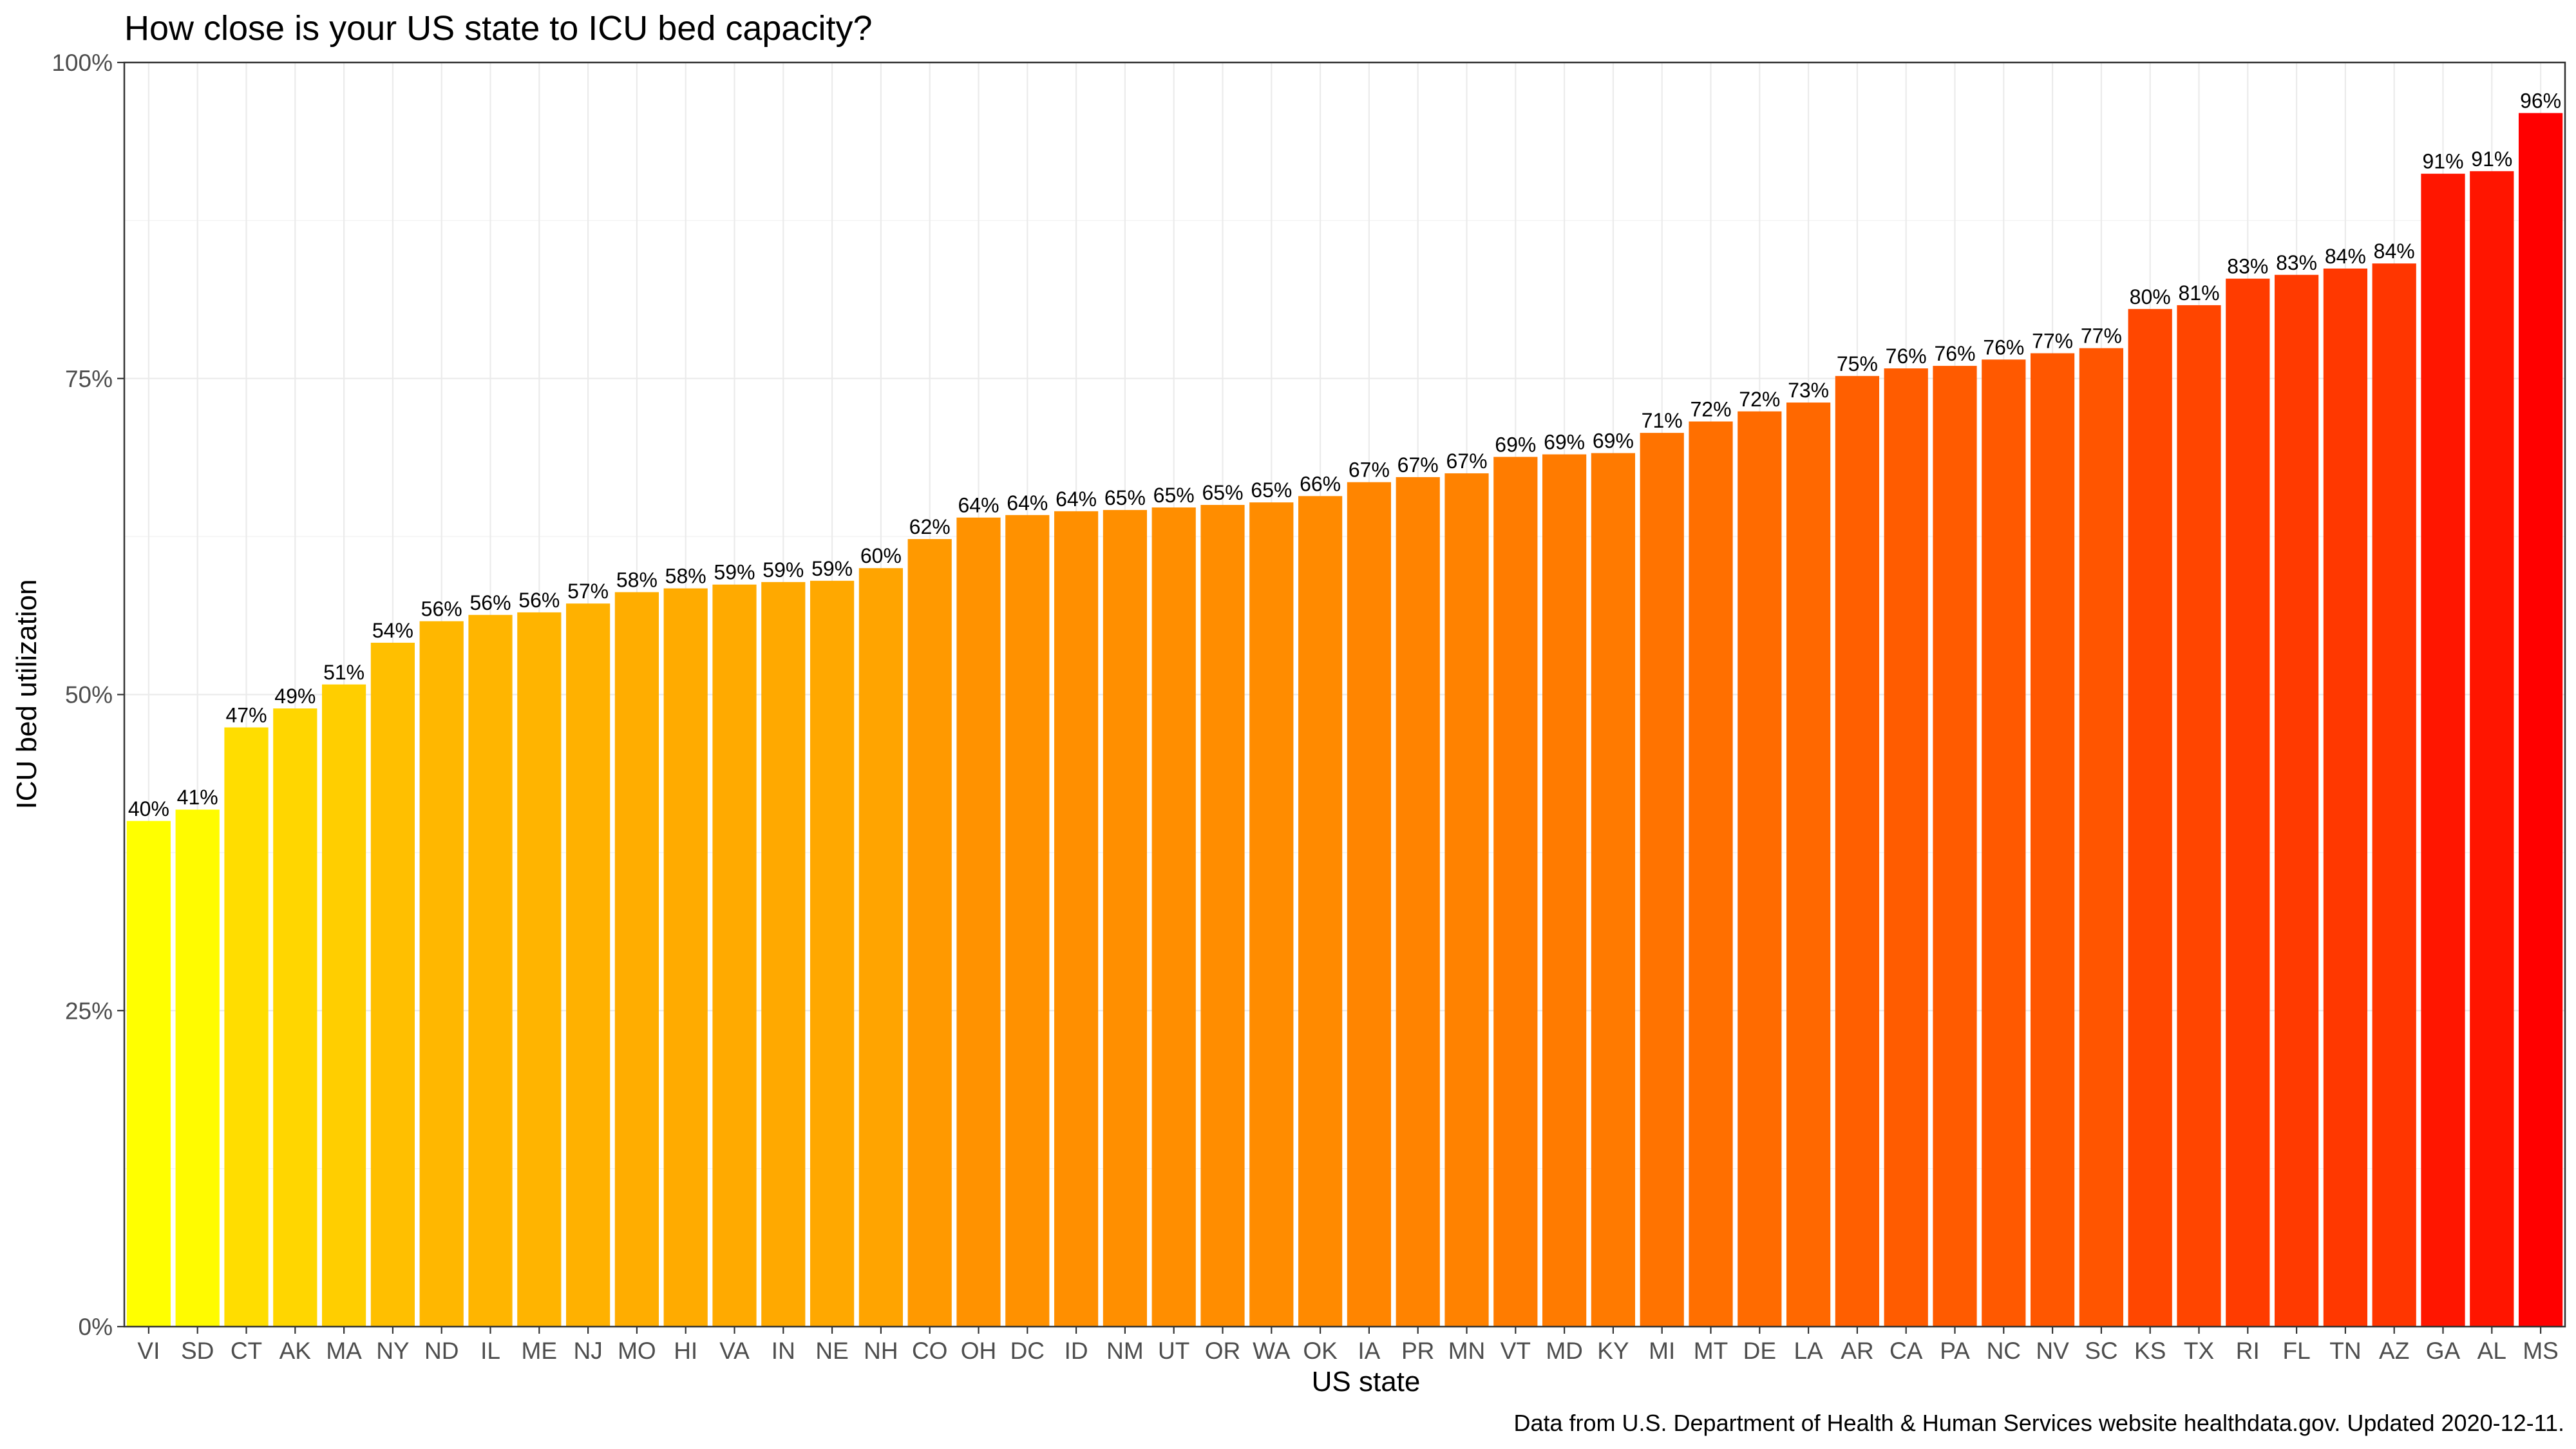 Image resolution: width=2576 pixels, height=1449 pixels. I want to click on bar-mt, so click(1711, 874).